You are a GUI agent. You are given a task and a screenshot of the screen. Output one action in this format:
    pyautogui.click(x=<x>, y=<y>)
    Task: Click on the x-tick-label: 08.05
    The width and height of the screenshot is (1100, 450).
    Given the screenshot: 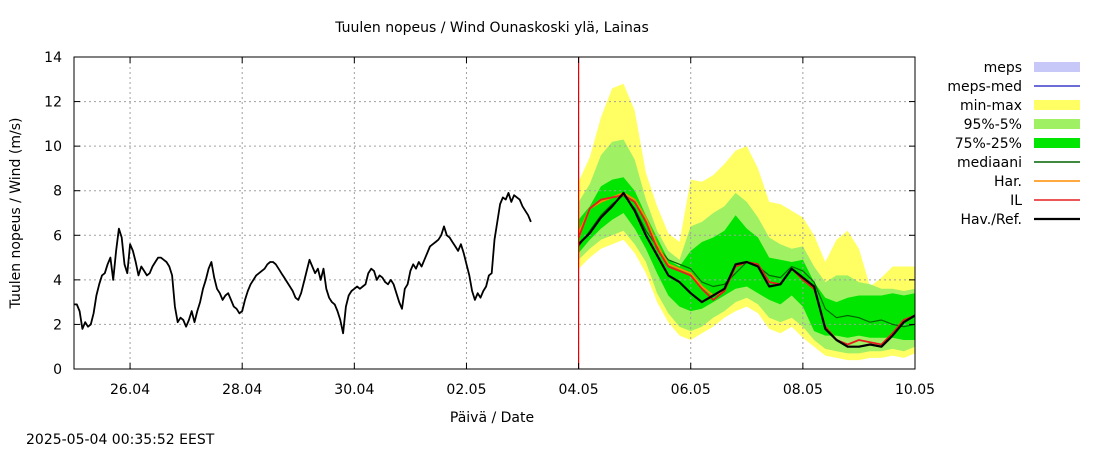 What is the action you would take?
    pyautogui.click(x=803, y=390)
    